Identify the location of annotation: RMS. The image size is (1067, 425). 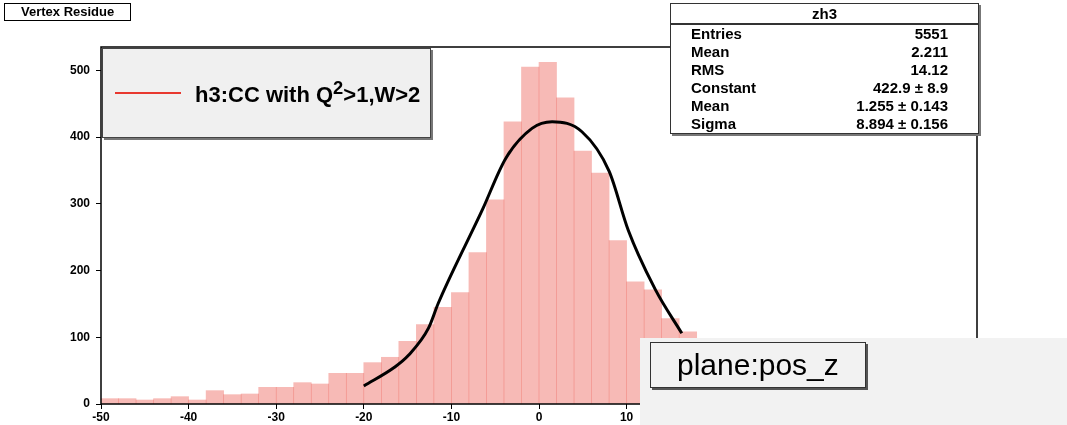
(708, 70).